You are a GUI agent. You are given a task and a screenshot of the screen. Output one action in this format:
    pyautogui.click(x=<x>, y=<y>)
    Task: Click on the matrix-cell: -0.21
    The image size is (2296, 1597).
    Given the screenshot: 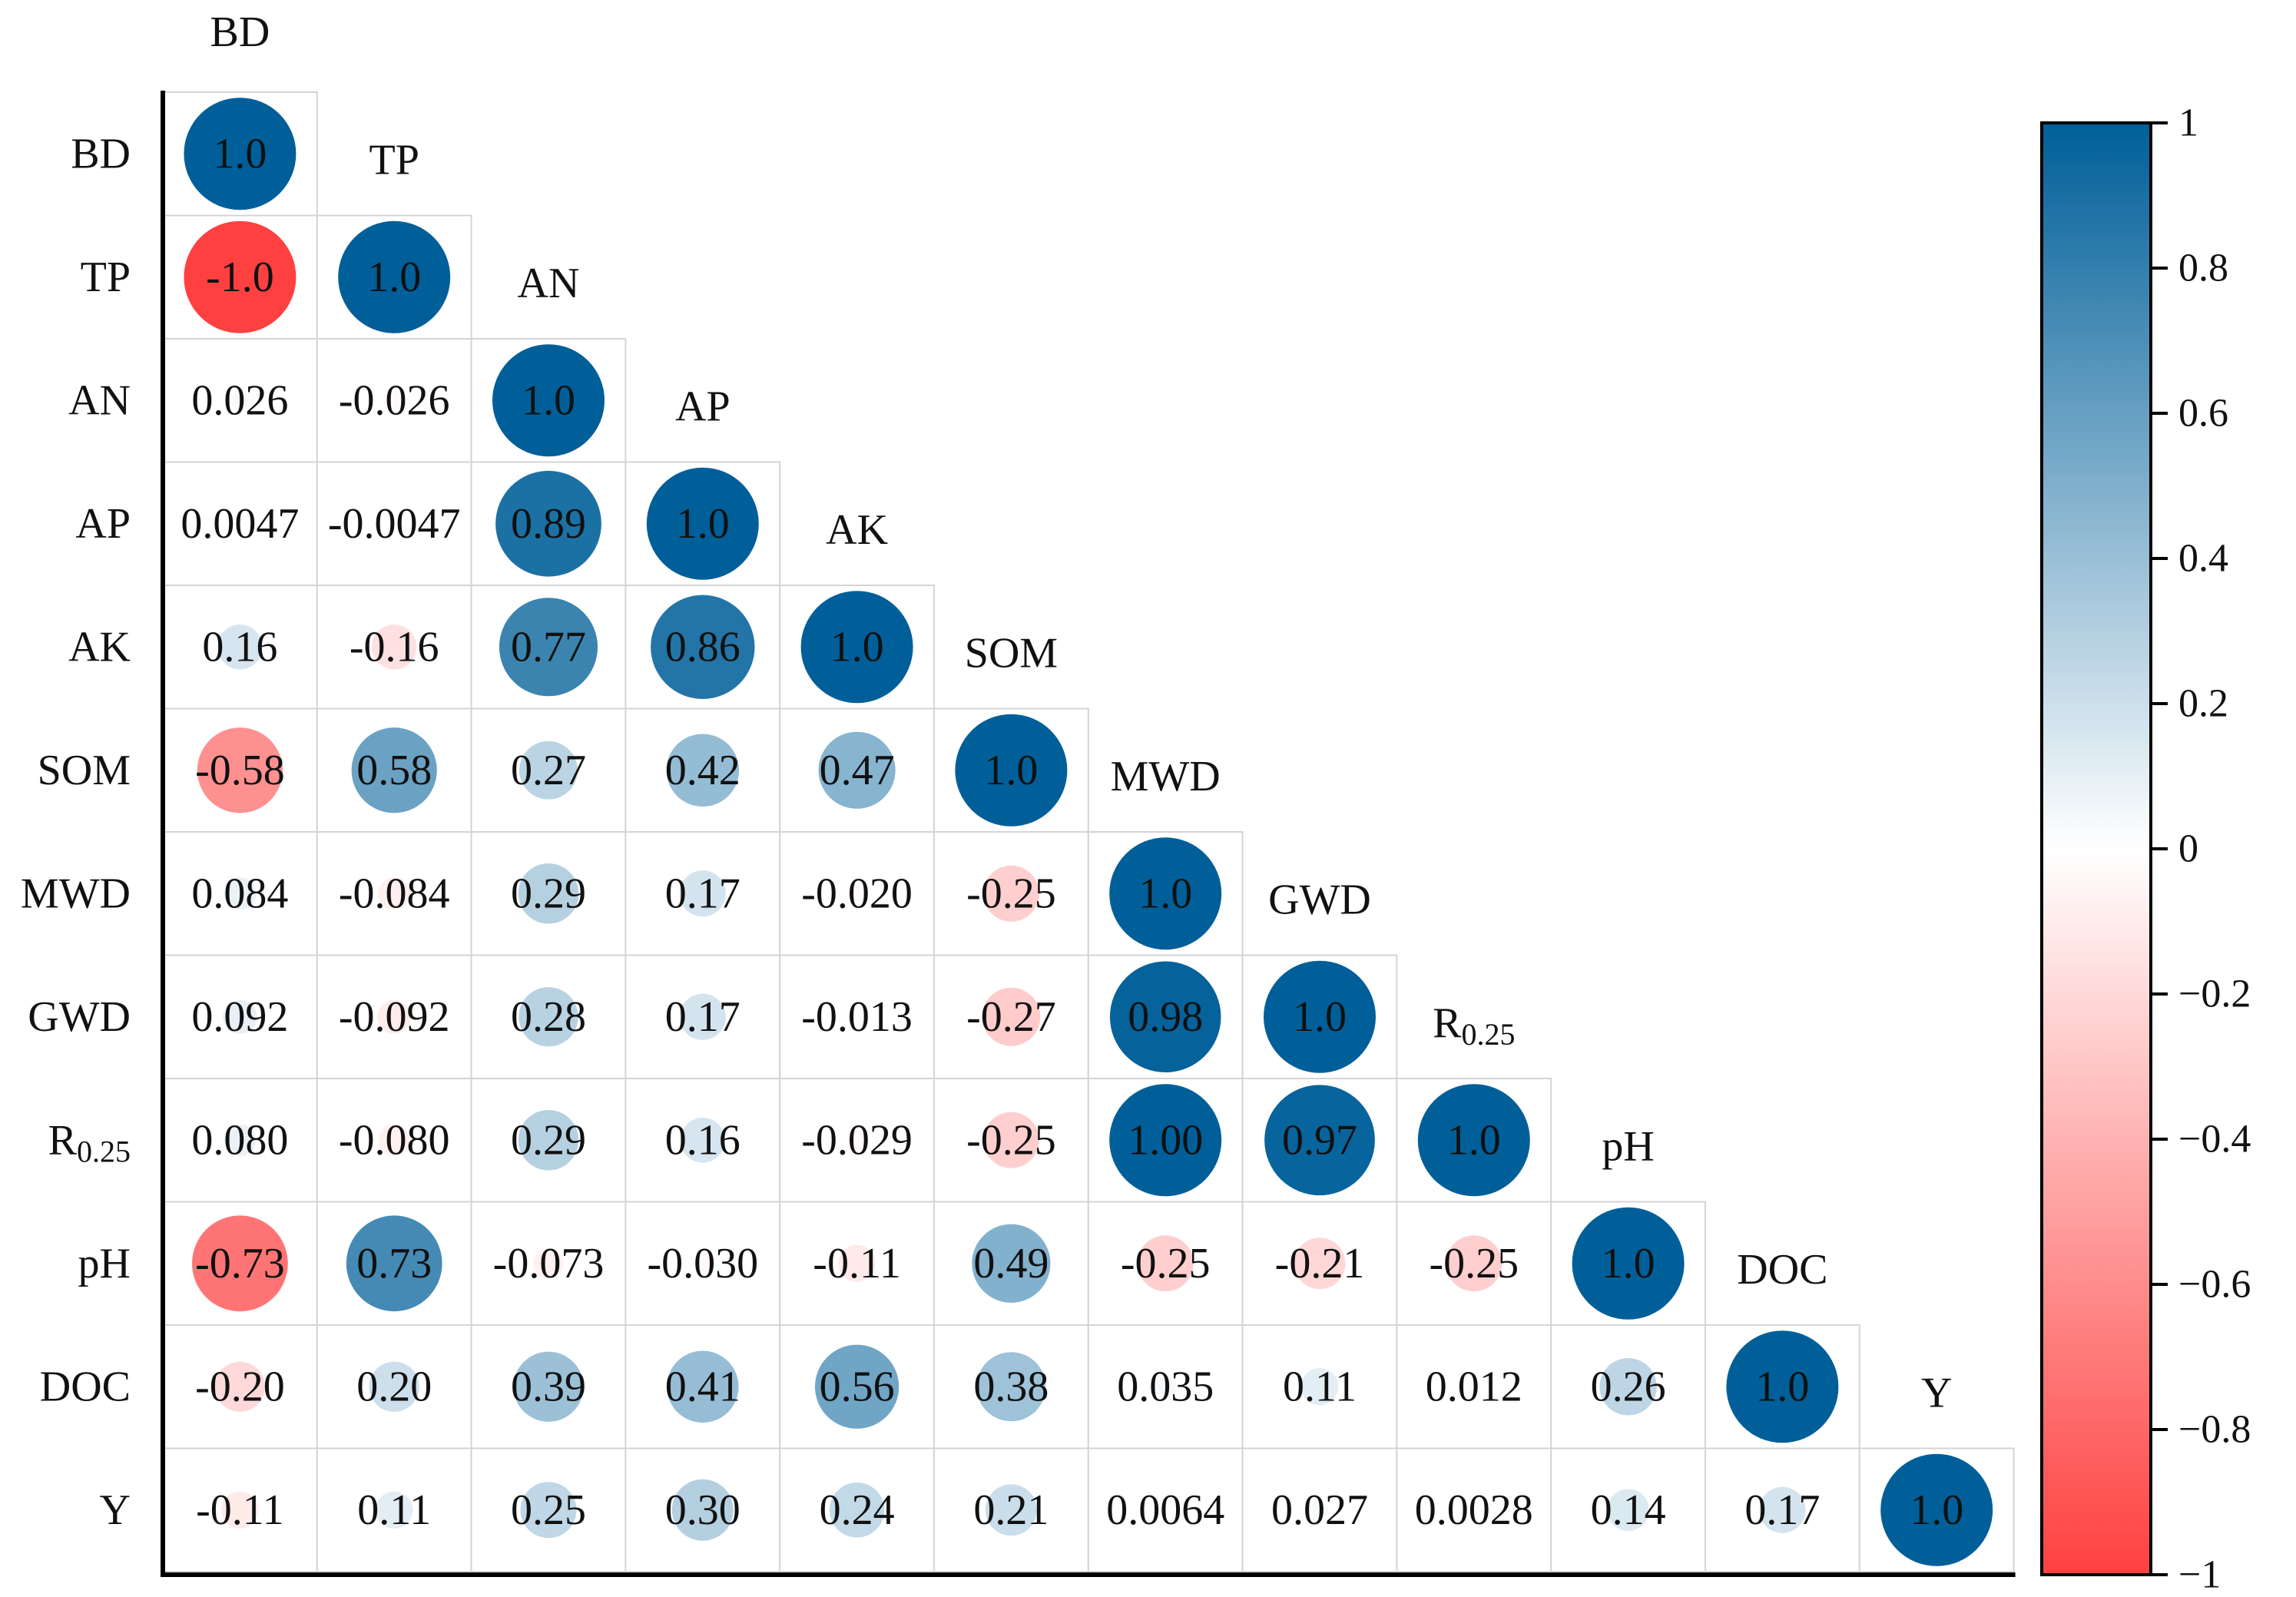 What is the action you would take?
    pyautogui.click(x=1319, y=1263)
    